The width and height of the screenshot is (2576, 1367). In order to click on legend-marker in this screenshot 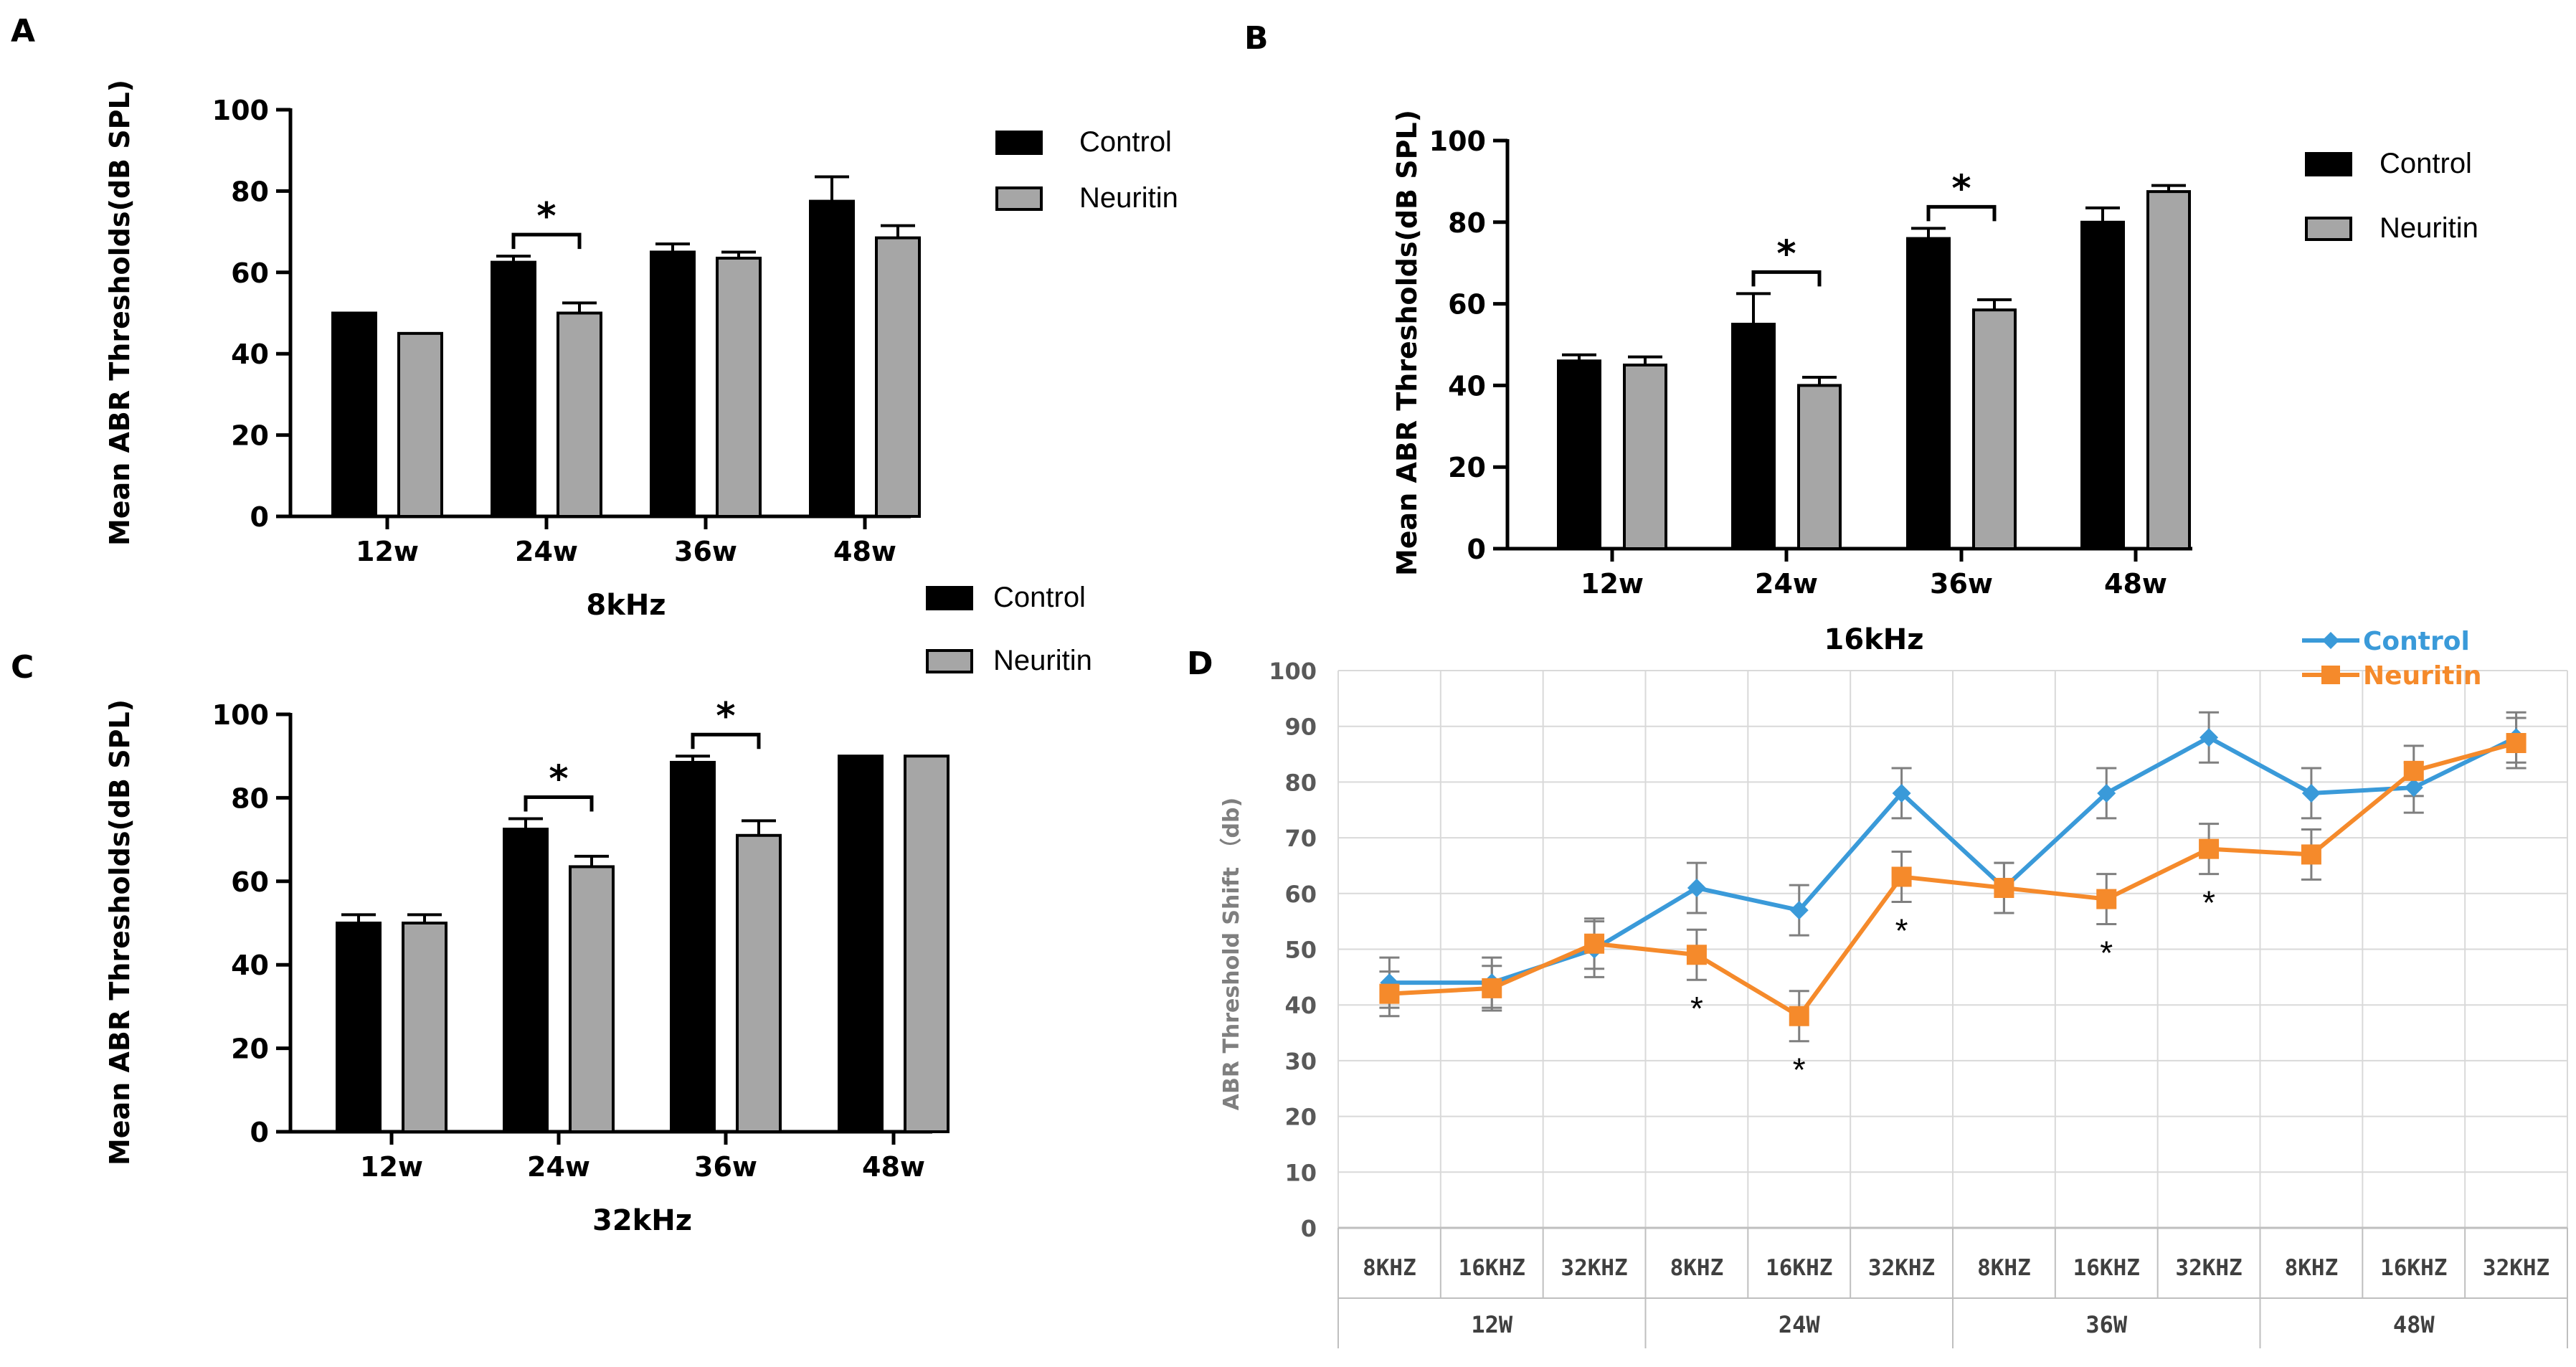, I will do `click(2330, 640)`.